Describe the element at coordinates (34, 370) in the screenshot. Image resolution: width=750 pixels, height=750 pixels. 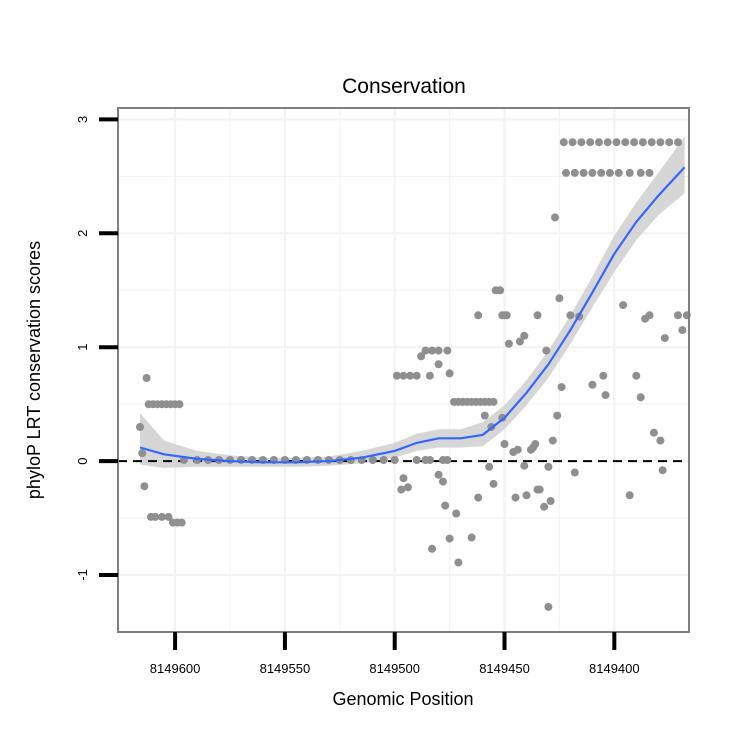
I see `y-axis-title: phyloP LRT conservation scores` at that location.